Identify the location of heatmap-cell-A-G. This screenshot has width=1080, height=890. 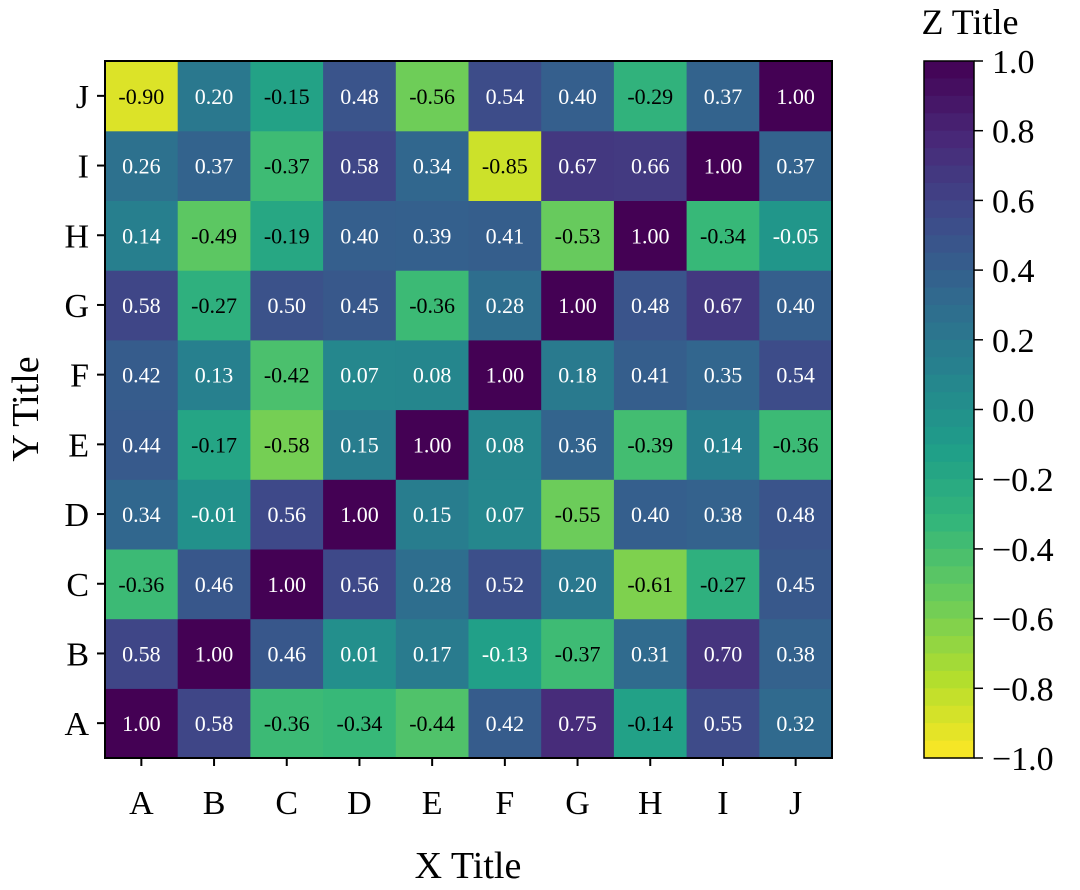
(578, 723).